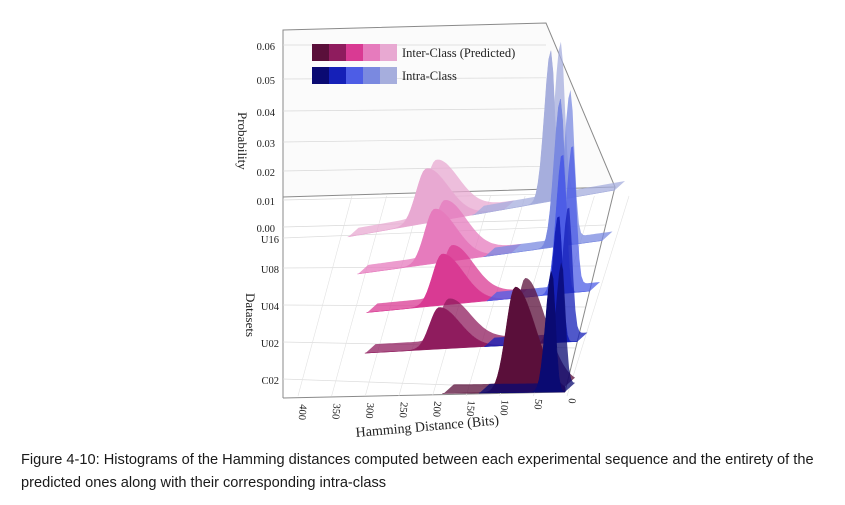 This screenshot has width=845, height=505. Describe the element at coordinates (266, 113) in the screenshot. I see `z-tick-label: 0.04` at that location.